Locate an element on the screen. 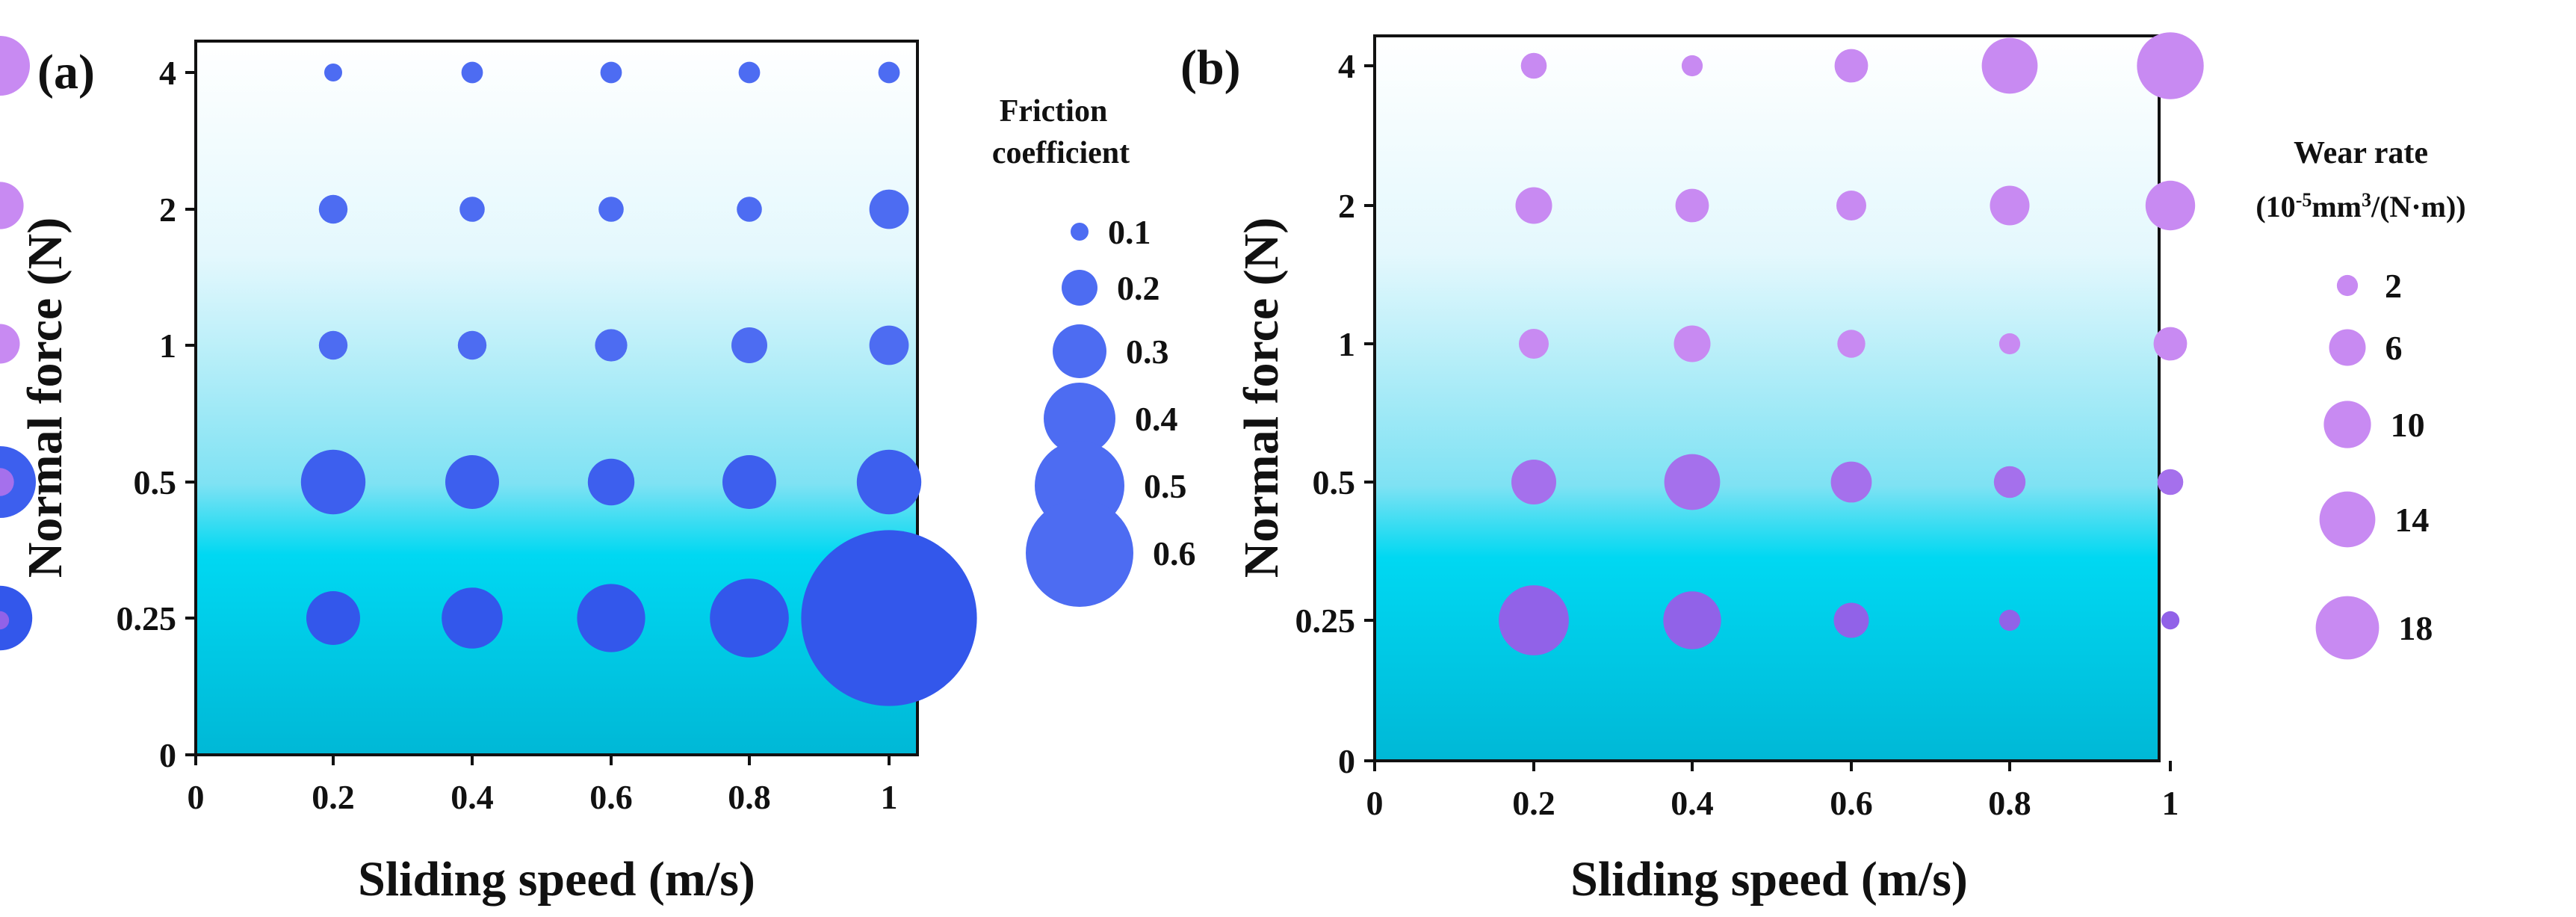 This screenshot has height=917, width=2576. legend-unit-b-part1: (10 is located at coordinates (2275, 206).